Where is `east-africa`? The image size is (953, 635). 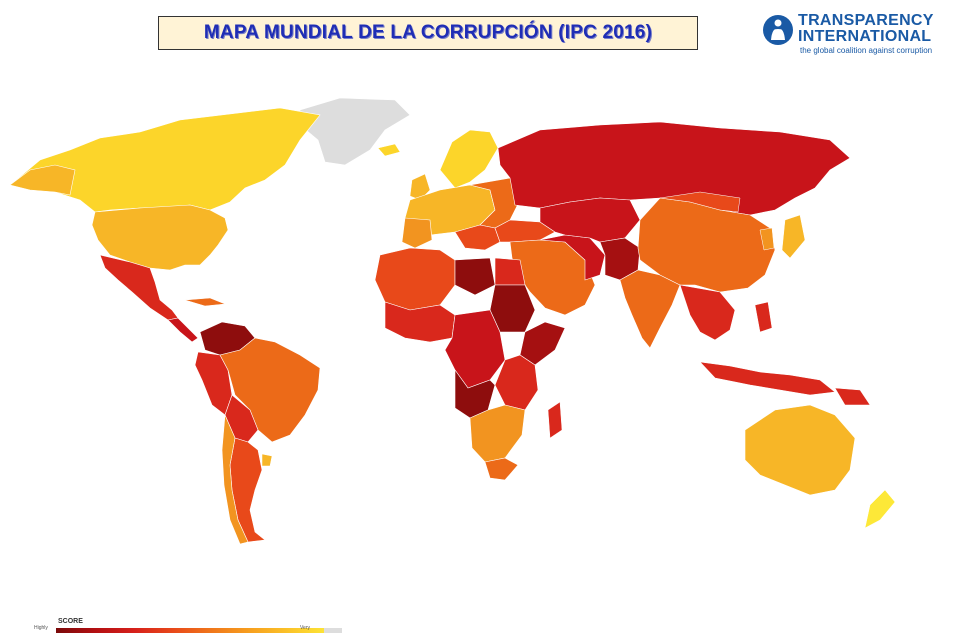 east-africa is located at coordinates (516, 382).